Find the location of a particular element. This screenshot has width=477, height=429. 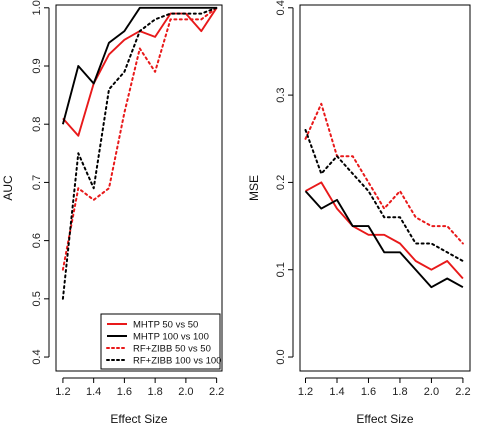

y-tick-label: 0.8 is located at coordinates (37, 124).